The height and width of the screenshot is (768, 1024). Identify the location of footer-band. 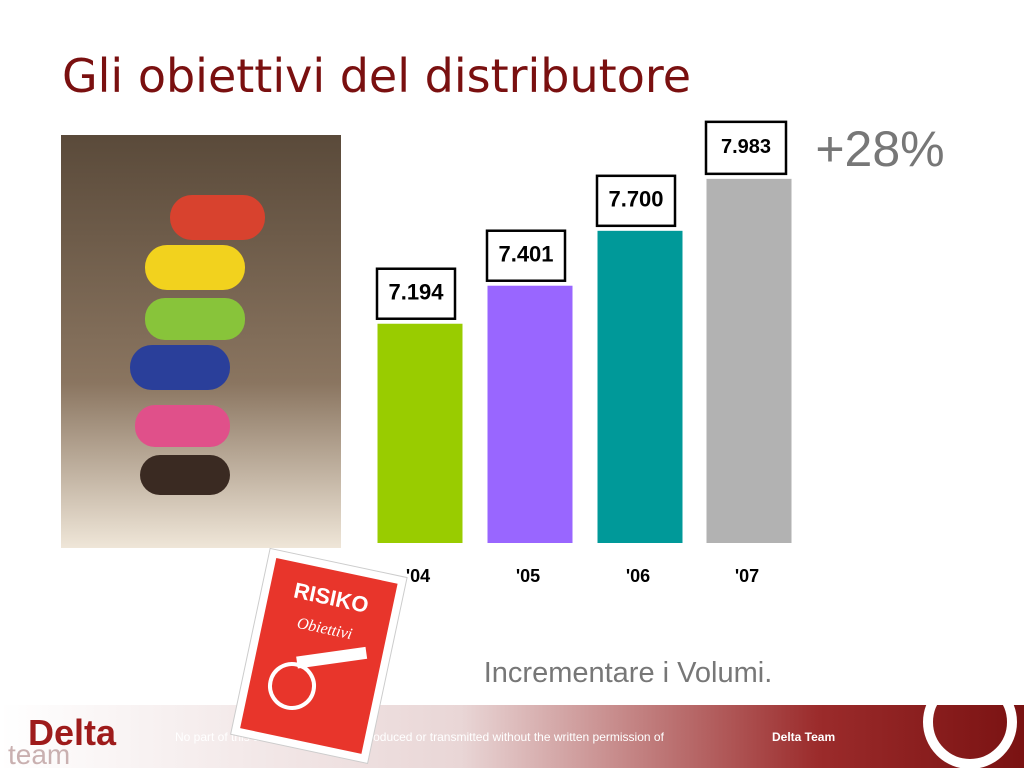
(512, 736).